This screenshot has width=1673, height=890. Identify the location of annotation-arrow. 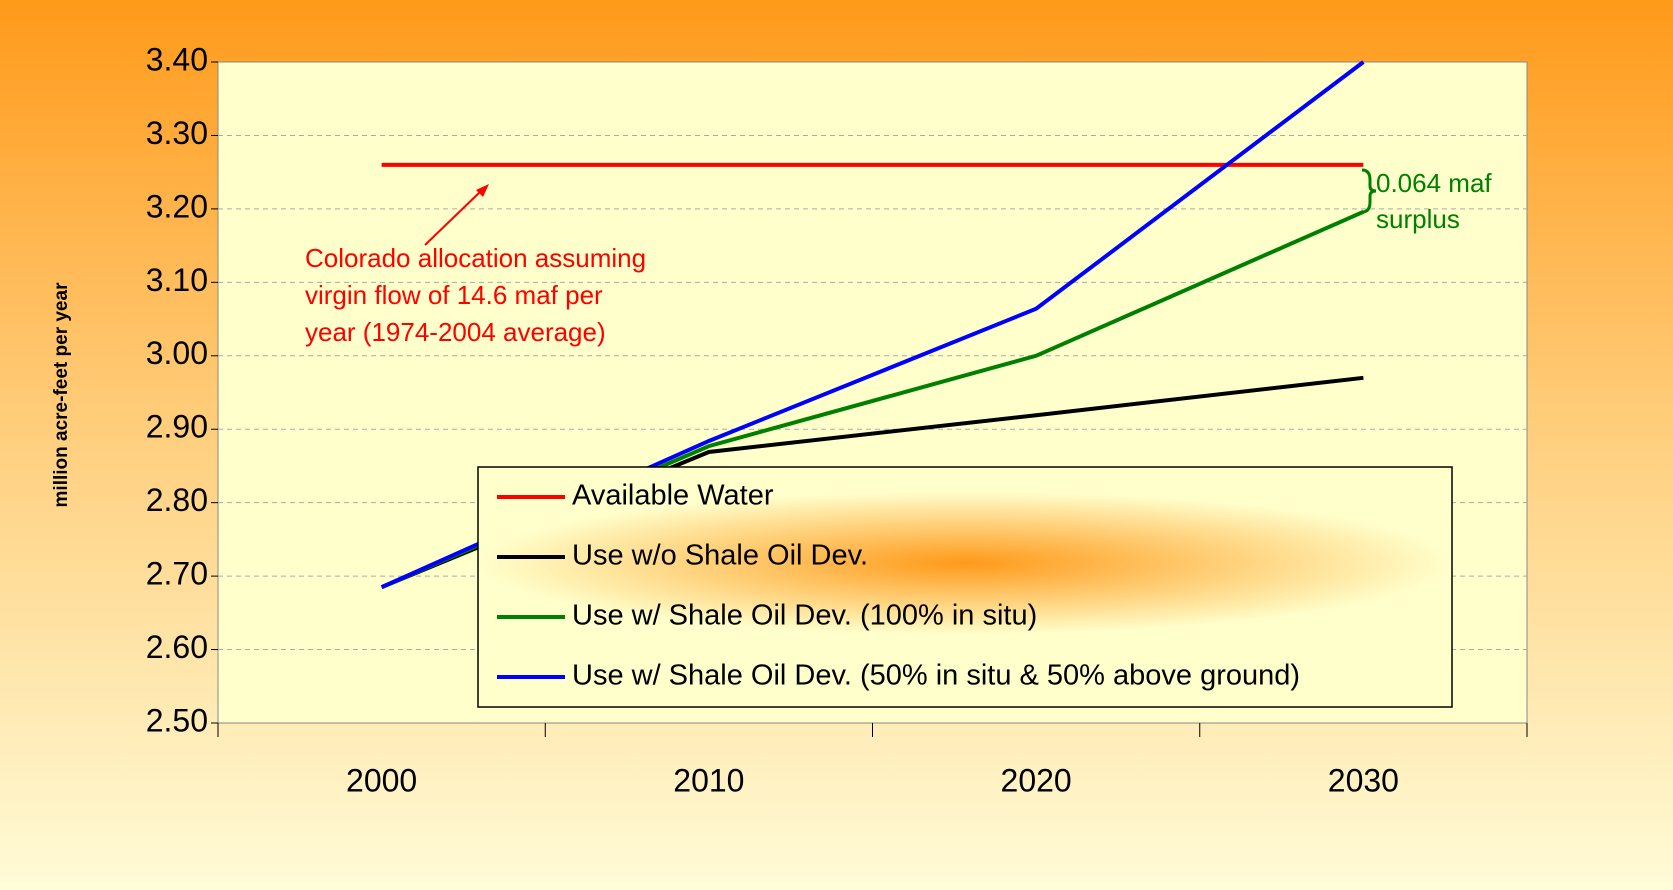
(453, 218).